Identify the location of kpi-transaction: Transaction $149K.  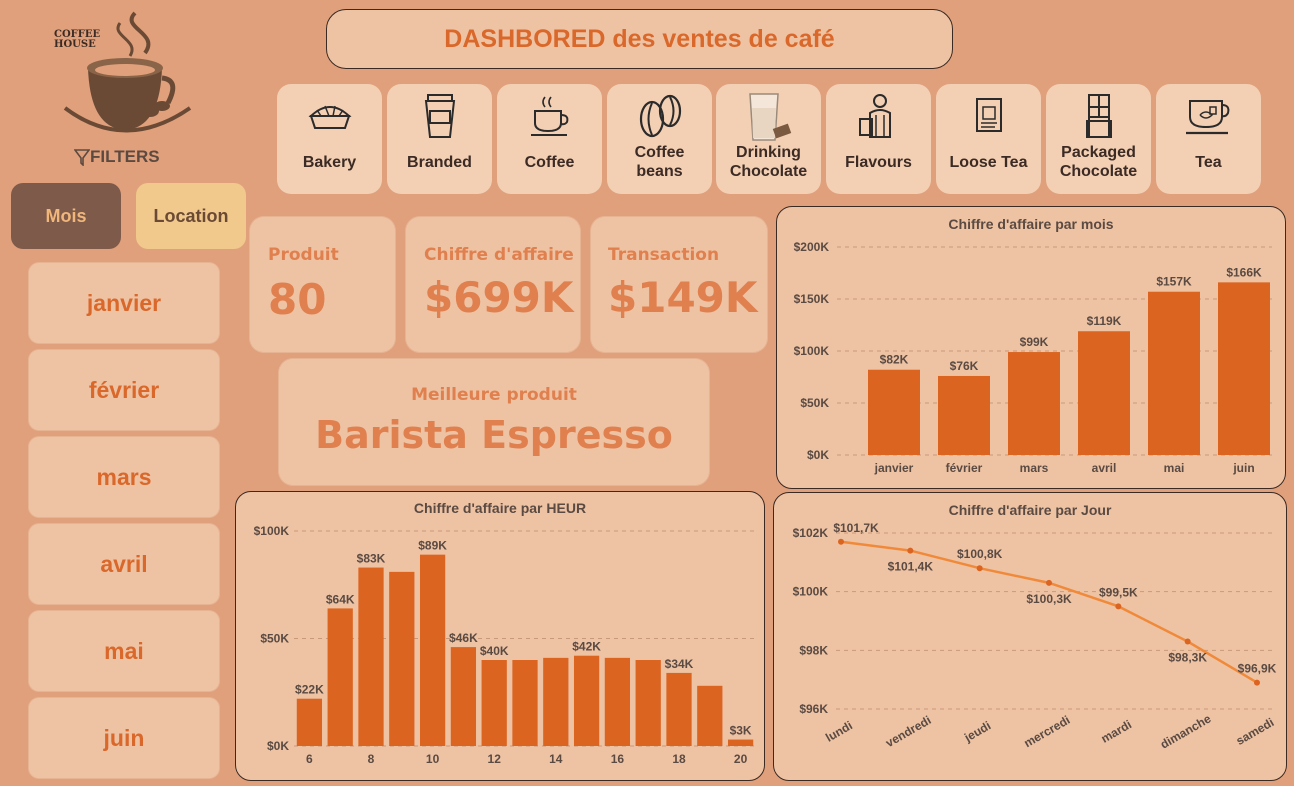
(679, 284).